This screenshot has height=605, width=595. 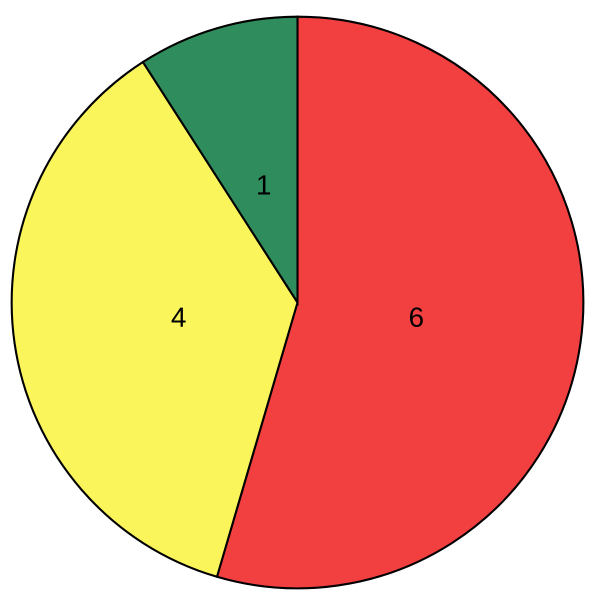 I want to click on data-label: 6, so click(x=416, y=317).